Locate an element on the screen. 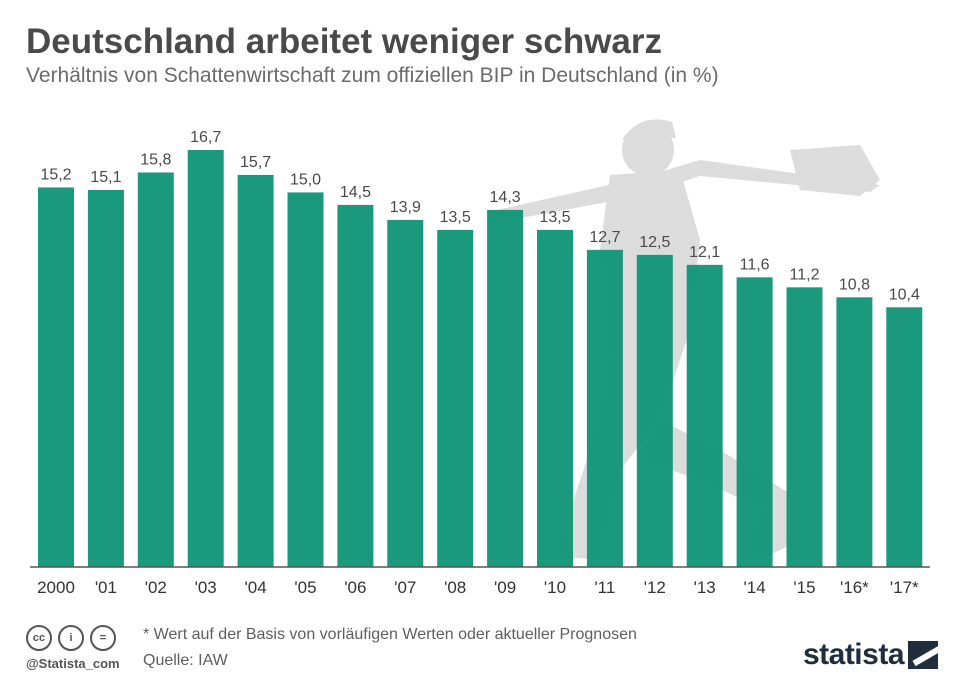 The image size is (960, 684). value-label-1: 15,1 is located at coordinates (105, 177).